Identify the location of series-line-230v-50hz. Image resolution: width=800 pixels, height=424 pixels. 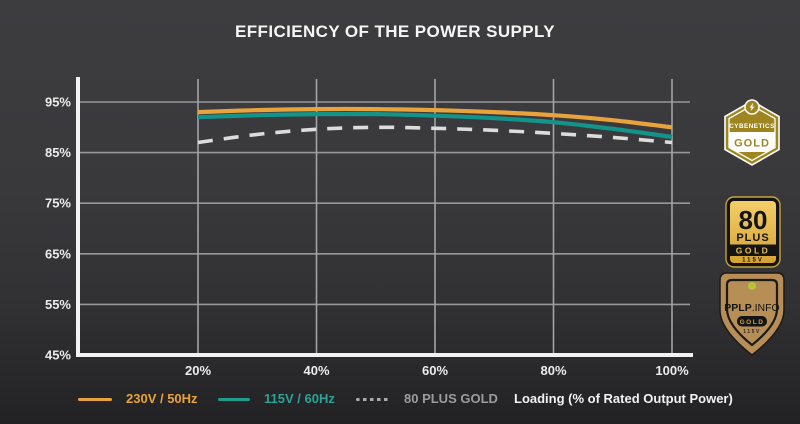
(435, 118).